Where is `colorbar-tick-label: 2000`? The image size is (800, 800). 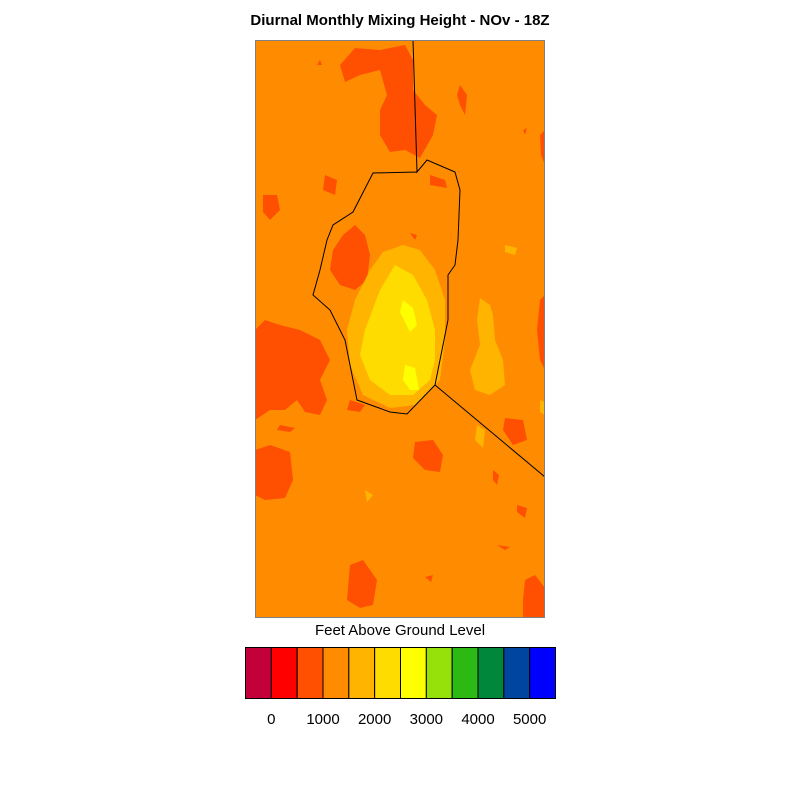 colorbar-tick-label: 2000 is located at coordinates (374, 719).